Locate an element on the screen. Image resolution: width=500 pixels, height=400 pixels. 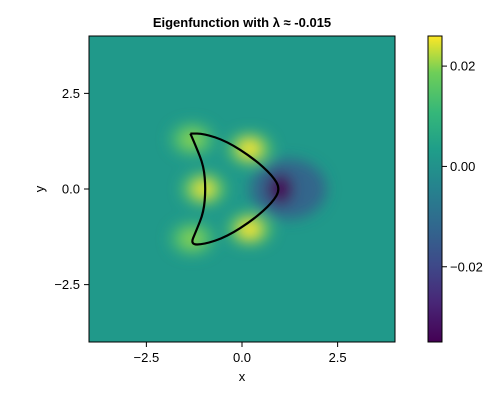
x-axis: −2.5 0.0 2.5 is located at coordinates (240, 353).